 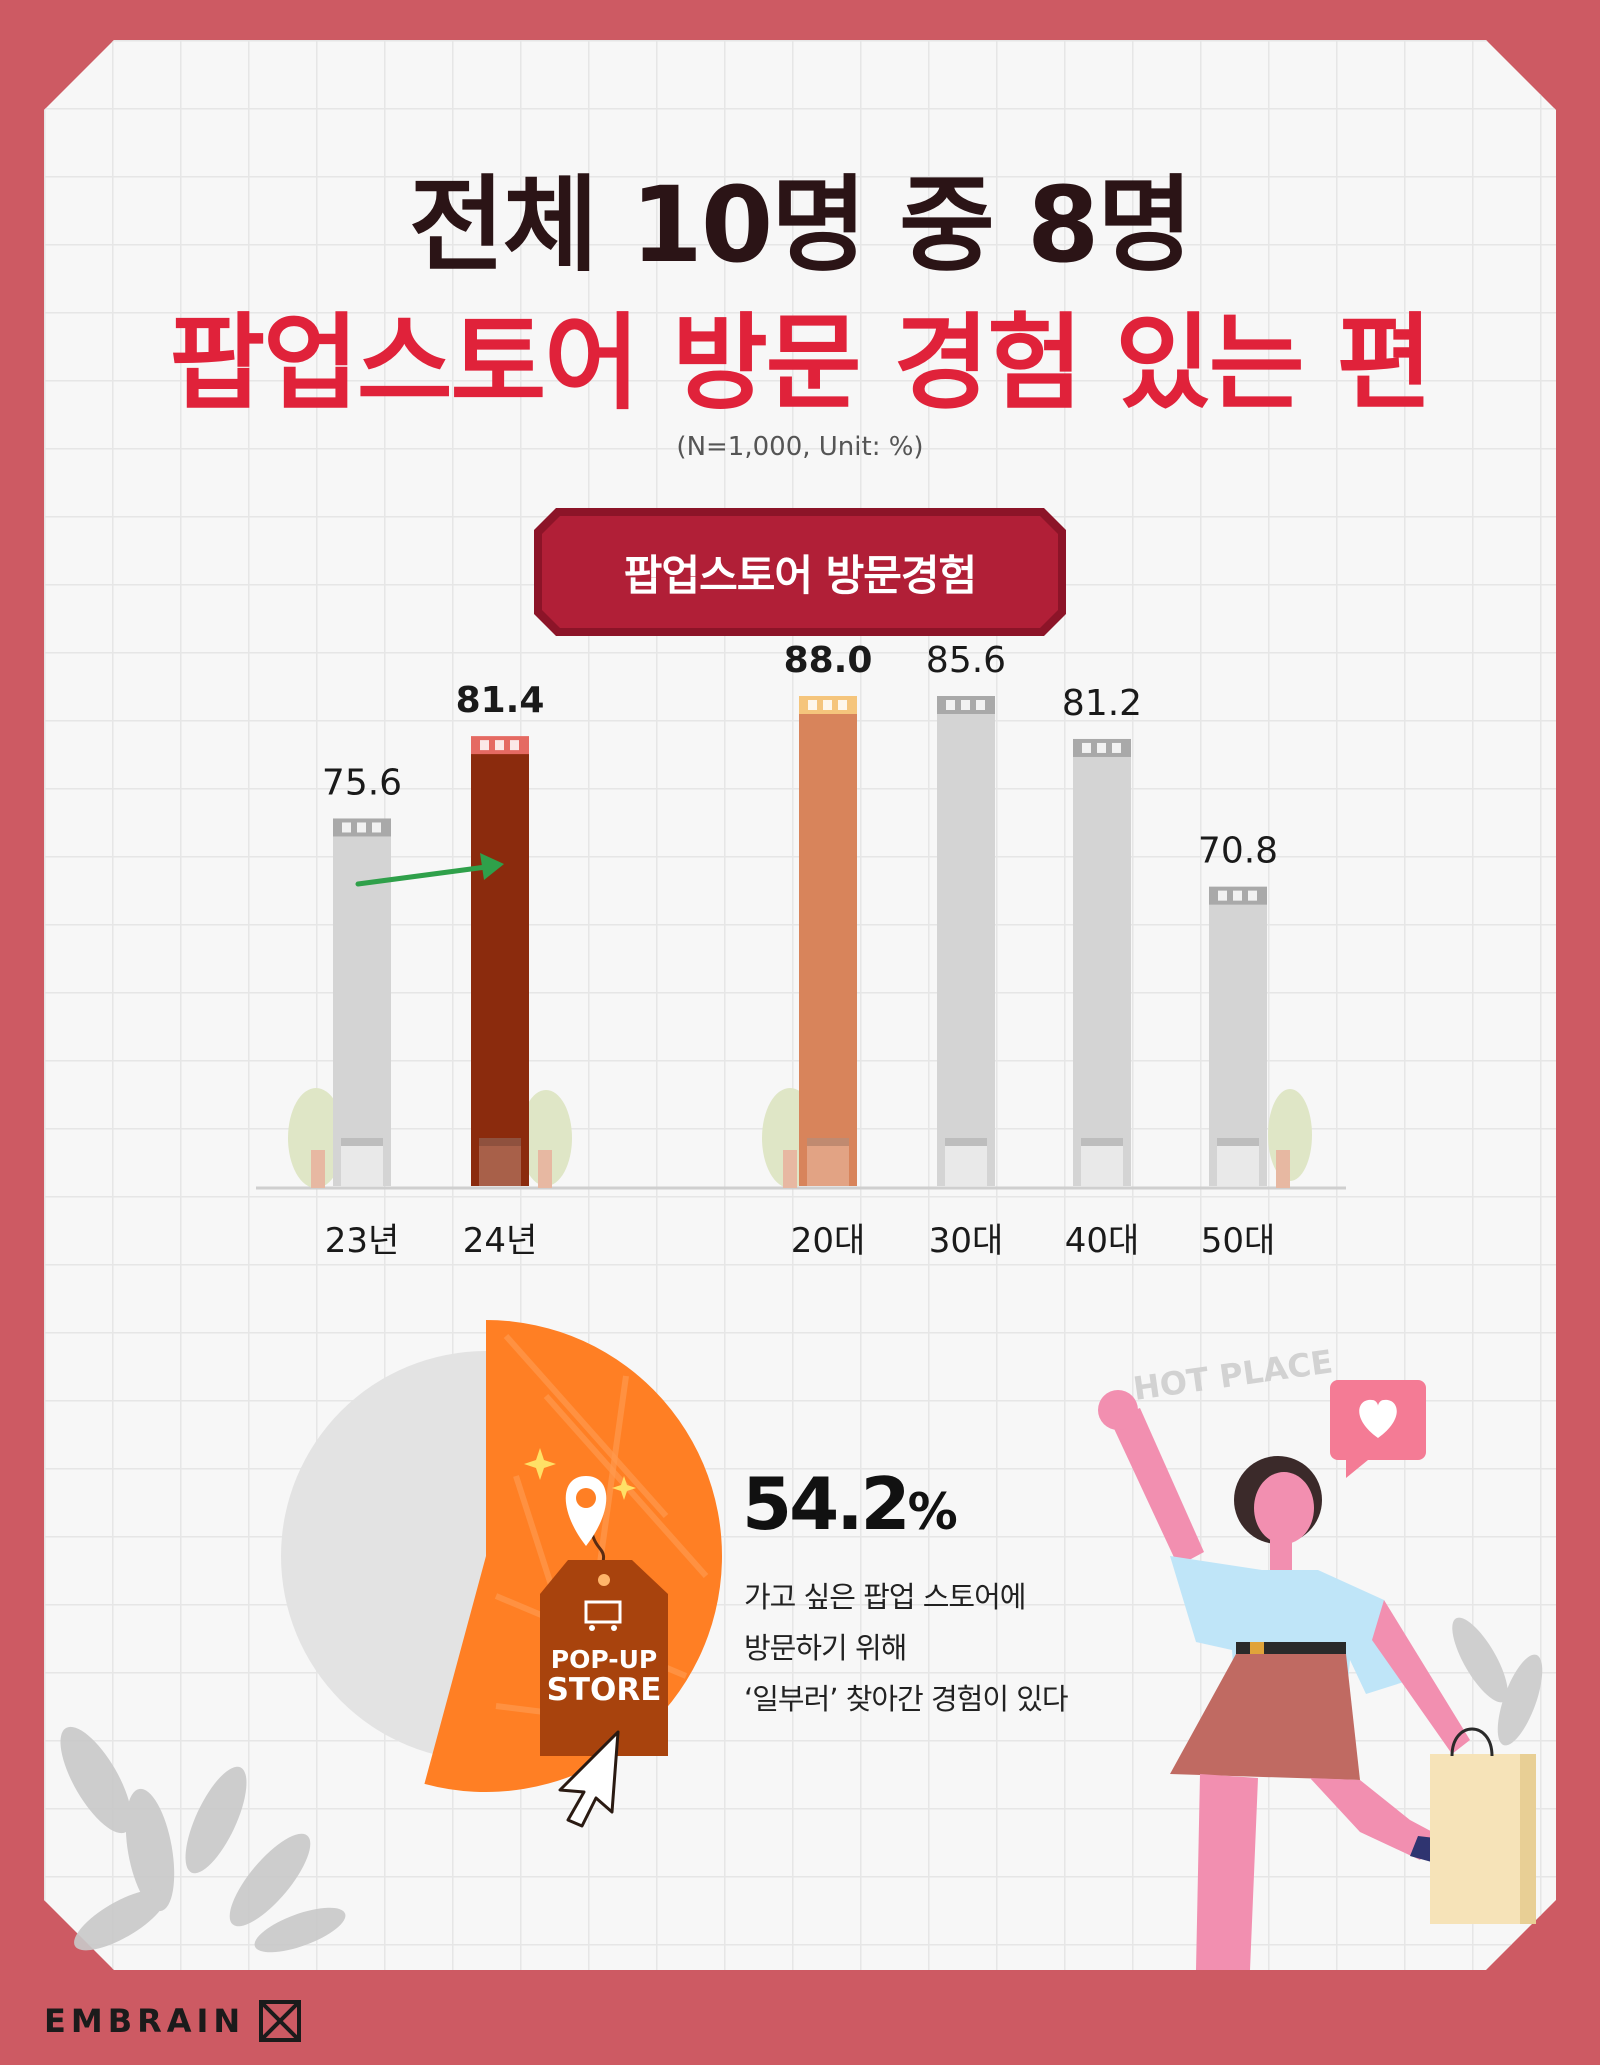 I want to click on bar-value-label: 81.4, so click(x=500, y=700).